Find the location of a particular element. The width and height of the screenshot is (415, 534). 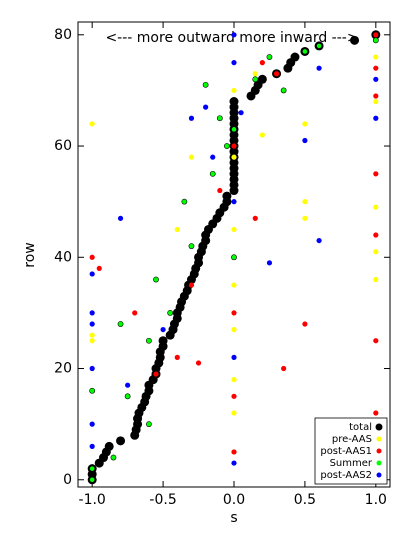

x-tick-label: 0.5 is located at coordinates (305, 500).